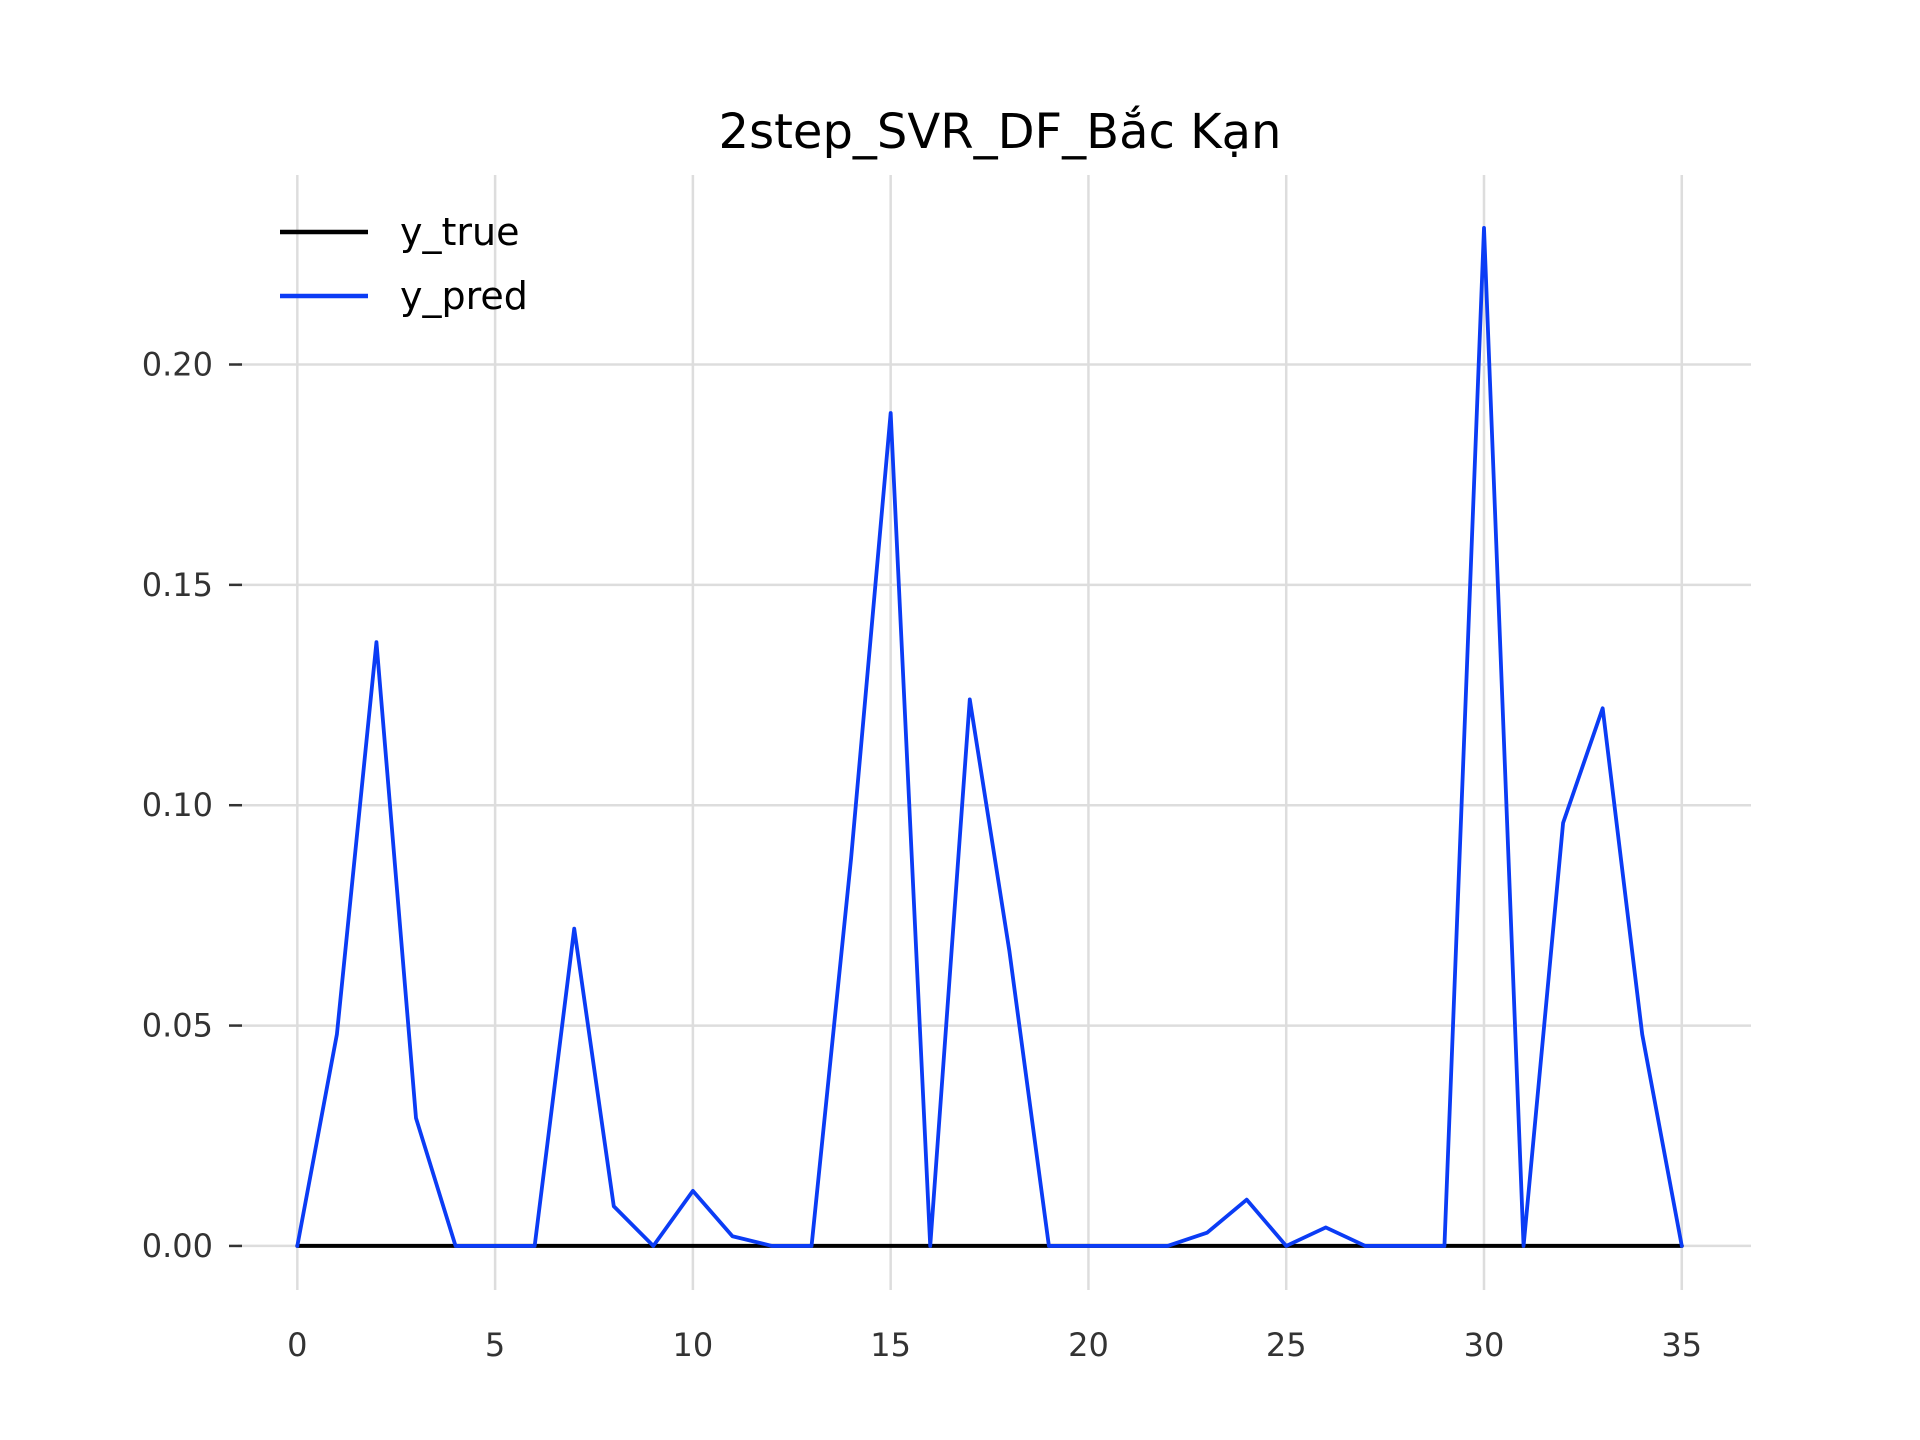 The height and width of the screenshot is (1440, 1920). I want to click on x-tick-label: 35, so click(1681, 1345).